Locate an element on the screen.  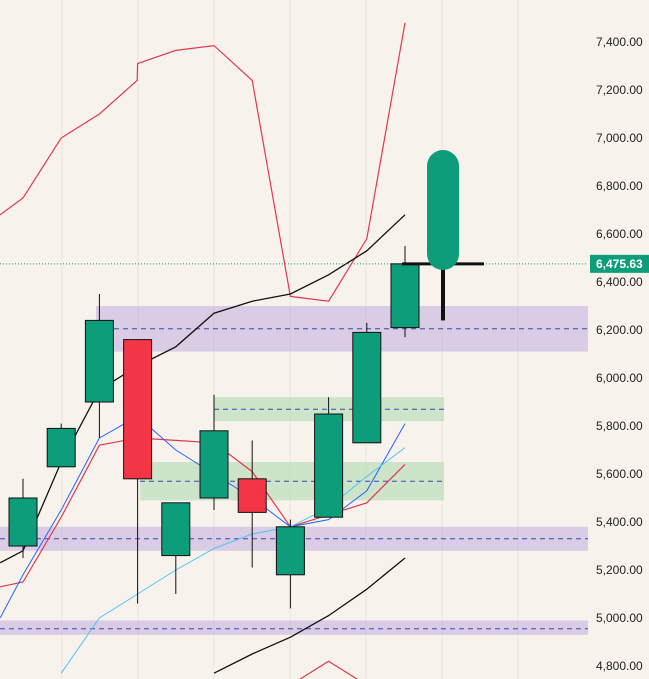
y-tick-label: 7,200.00 is located at coordinates (619, 90).